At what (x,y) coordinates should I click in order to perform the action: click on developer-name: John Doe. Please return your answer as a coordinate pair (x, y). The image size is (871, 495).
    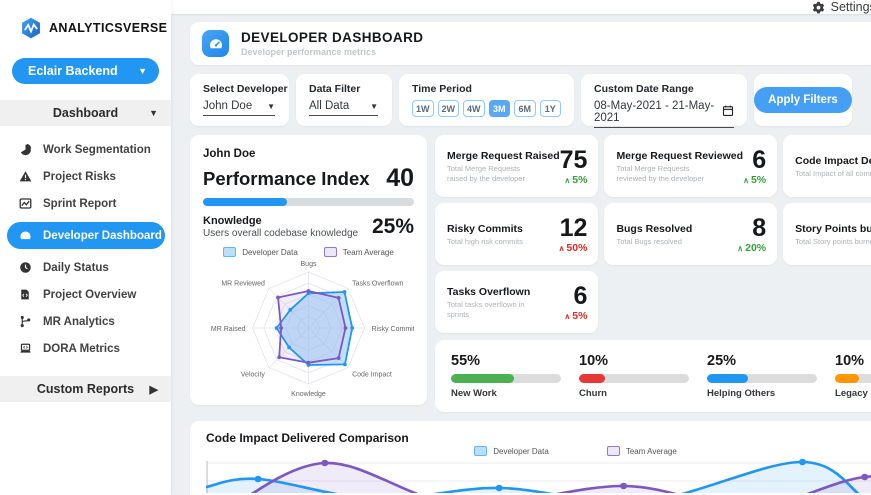
    Looking at the image, I should click on (229, 154).